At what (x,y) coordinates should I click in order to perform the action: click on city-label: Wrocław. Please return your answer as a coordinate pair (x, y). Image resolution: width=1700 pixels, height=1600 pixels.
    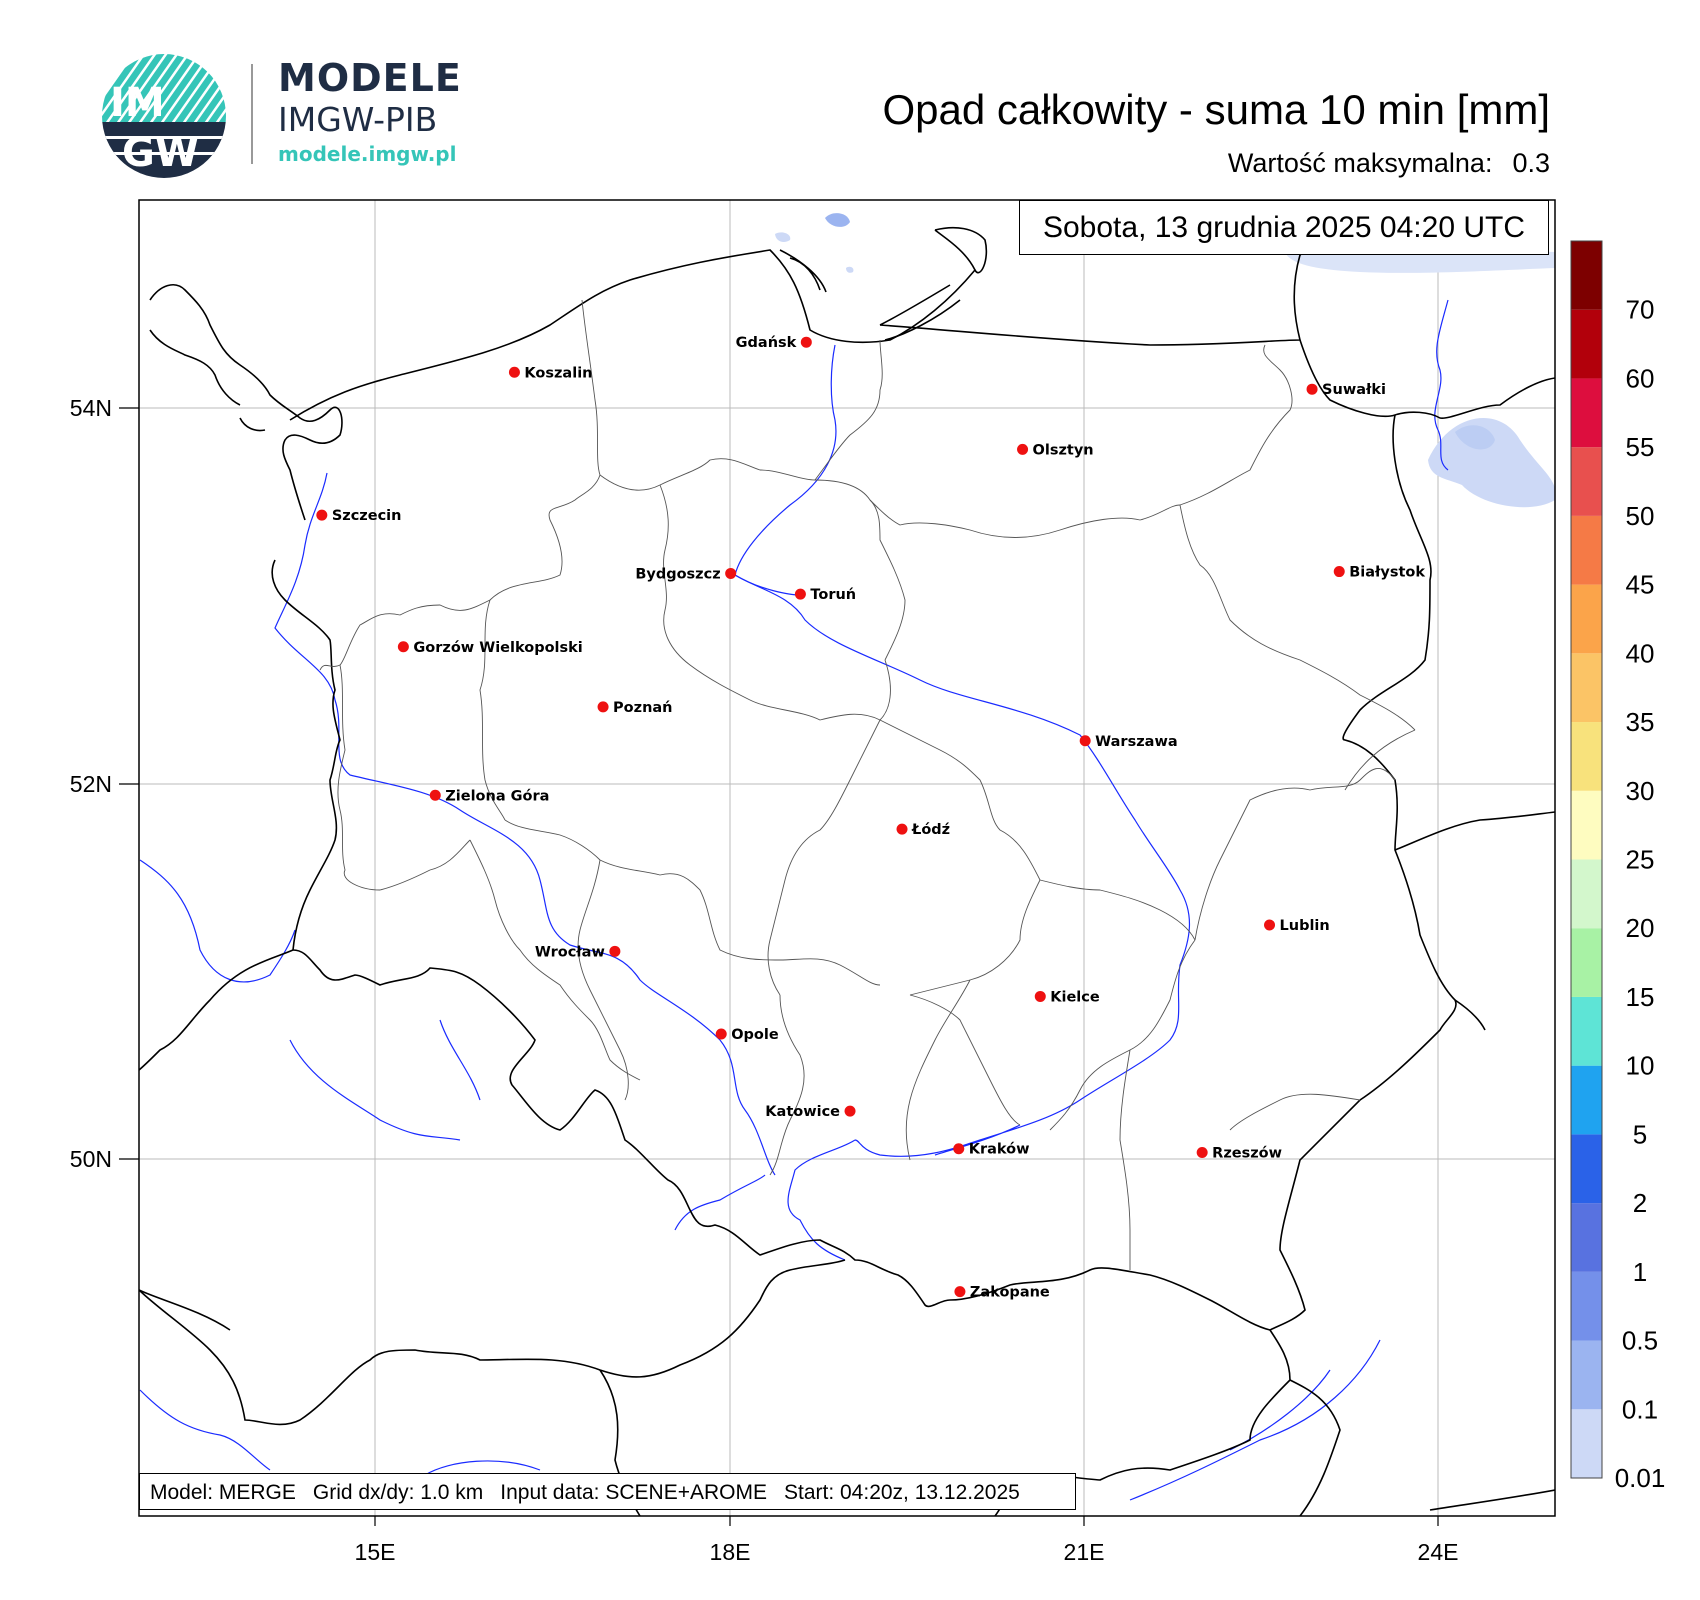
    Looking at the image, I should click on (570, 952).